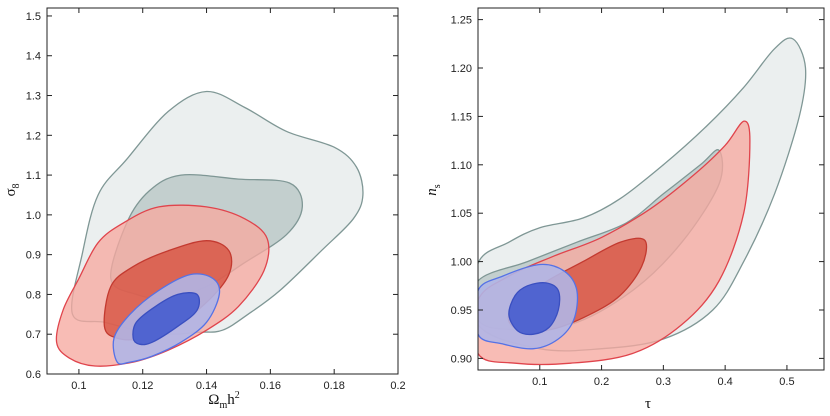 Image resolution: width=830 pixels, height=416 pixels. I want to click on x-tick-label: 0.16, so click(270, 386).